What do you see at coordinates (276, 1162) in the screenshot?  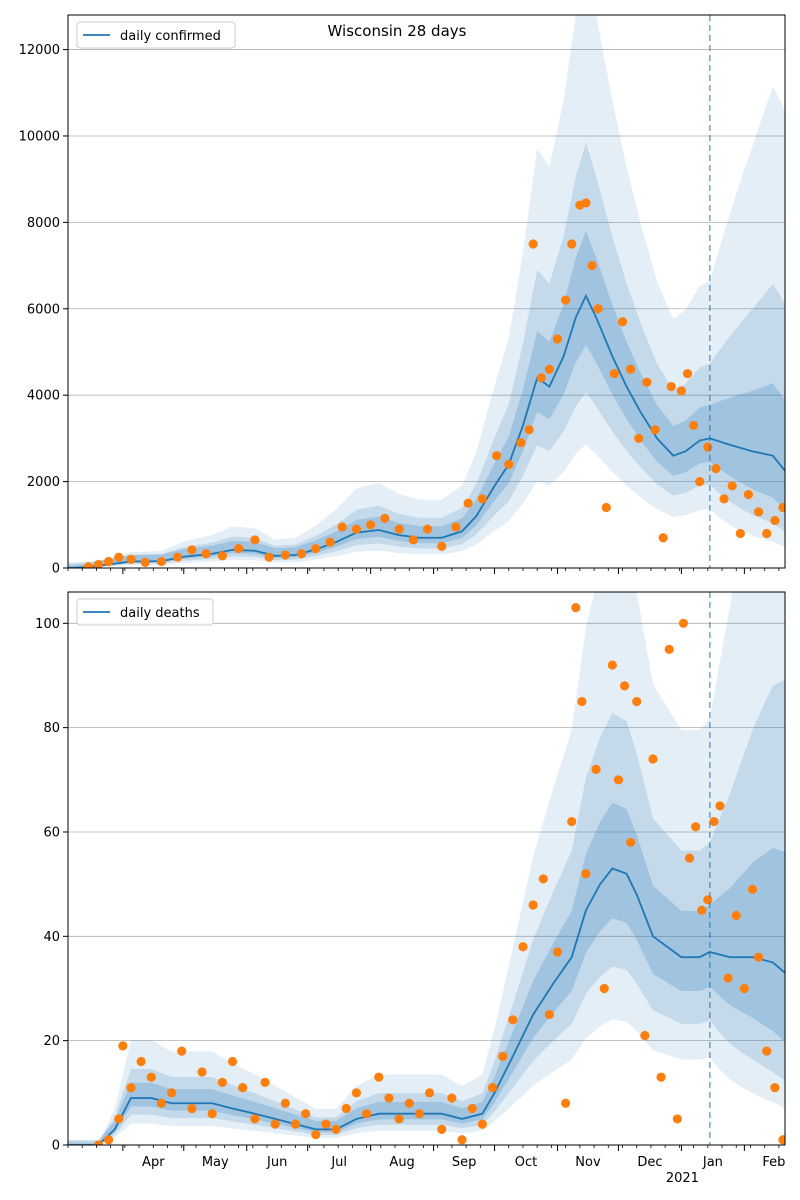 I see `x-month-label: Jun` at bounding box center [276, 1162].